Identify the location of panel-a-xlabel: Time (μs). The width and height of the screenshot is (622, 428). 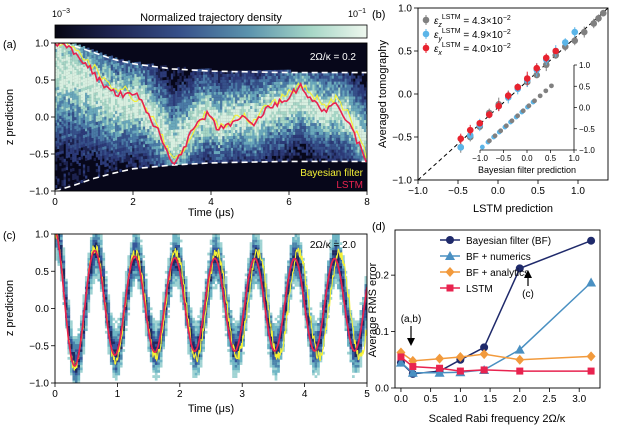
(211, 213).